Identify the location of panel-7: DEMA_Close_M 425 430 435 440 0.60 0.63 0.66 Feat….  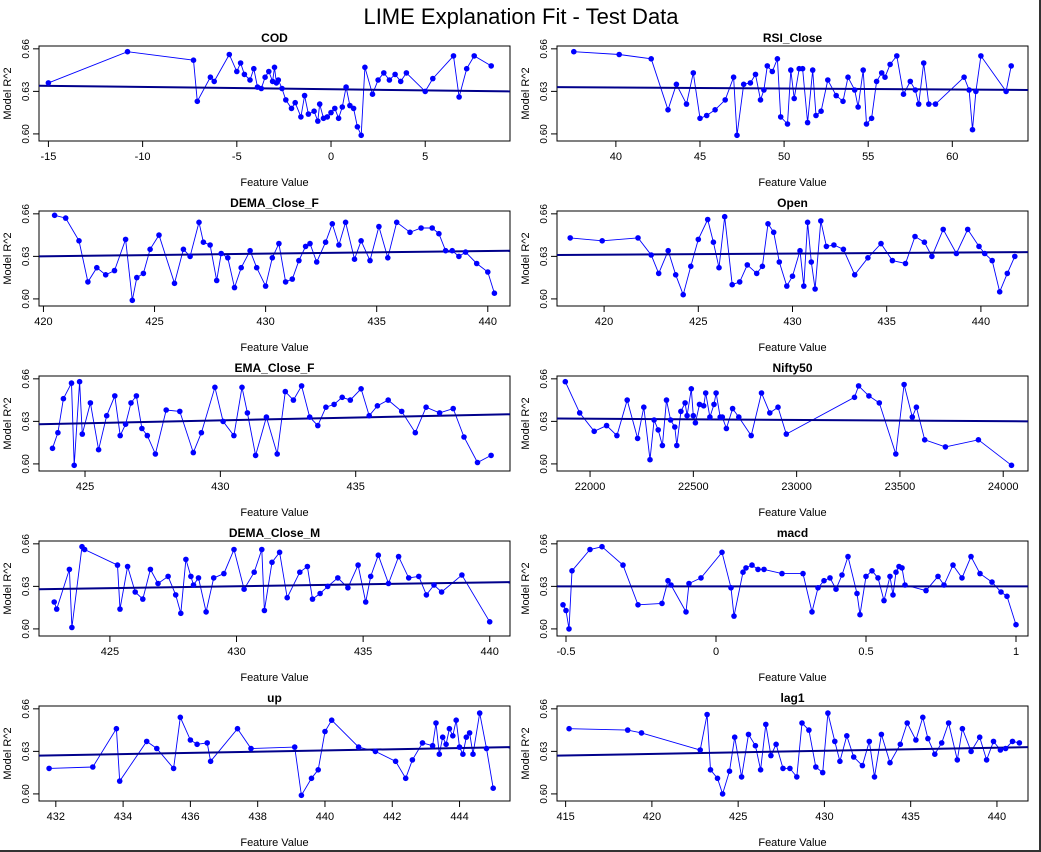
(256, 605).